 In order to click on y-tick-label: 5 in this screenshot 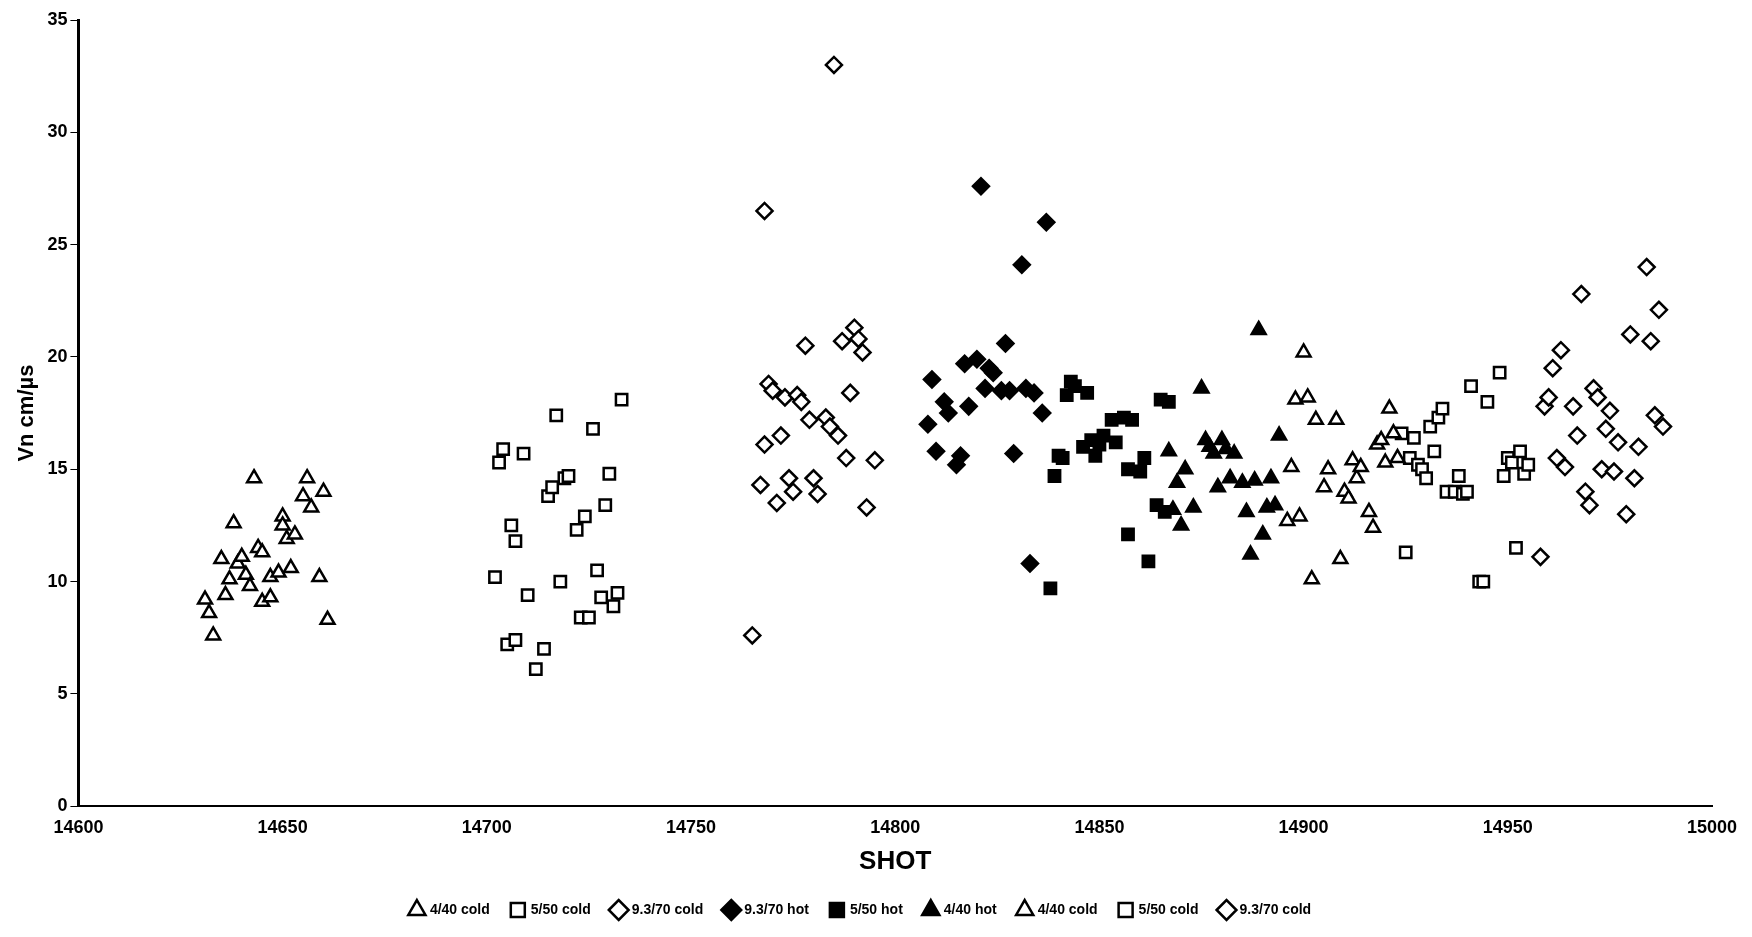, I will do `click(62, 692)`.